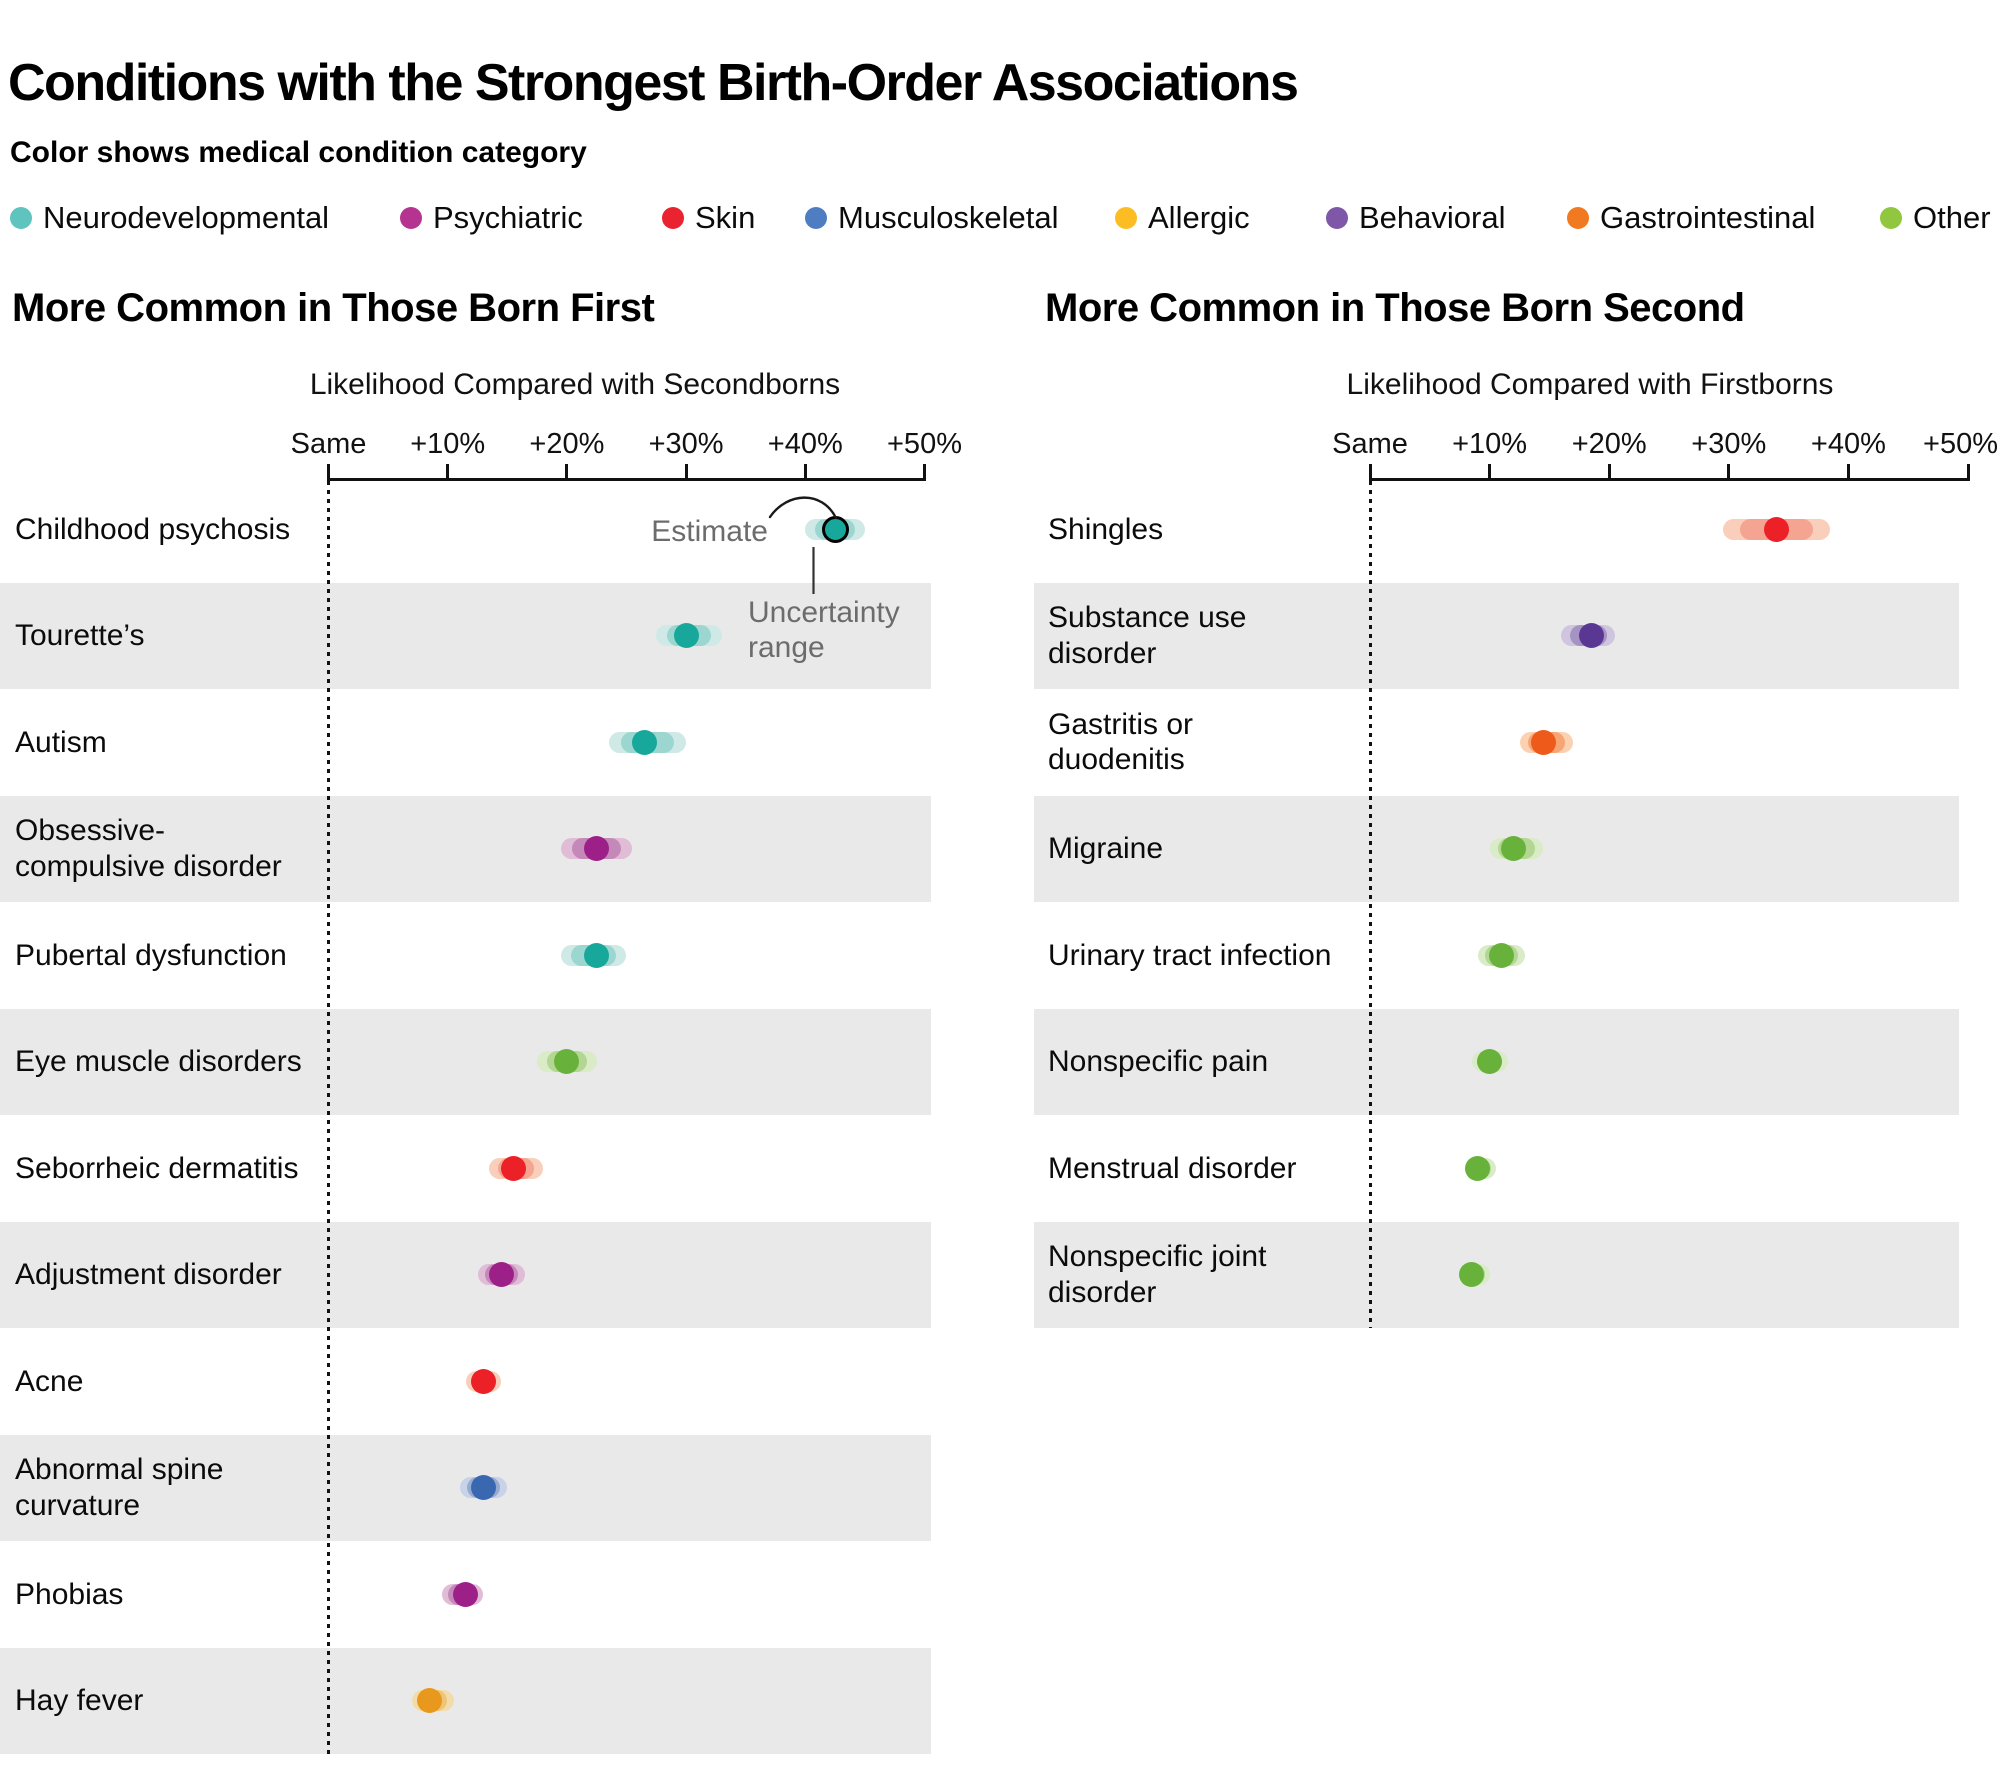 The width and height of the screenshot is (2000, 1791). I want to click on condition-label: Childhood psychosis, so click(153, 529).